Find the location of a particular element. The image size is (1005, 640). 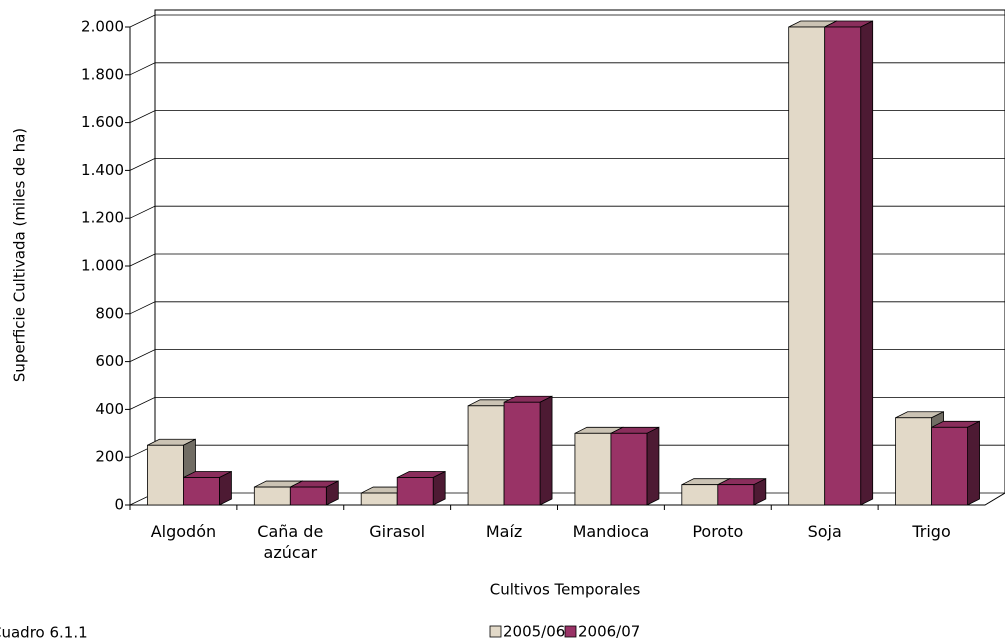

y-tick-label: 1.800 is located at coordinates (102, 74).